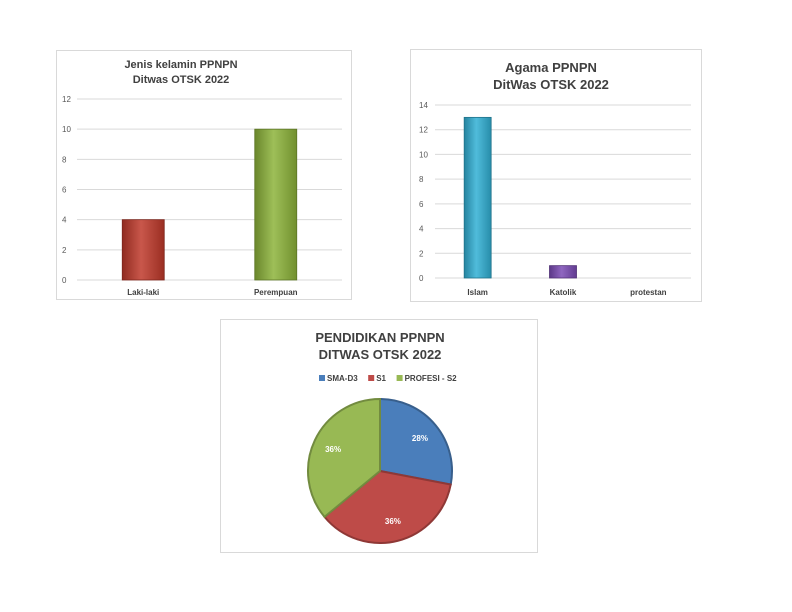 The height and width of the screenshot is (612, 792). I want to click on y-tick-label: 14, so click(423, 105).